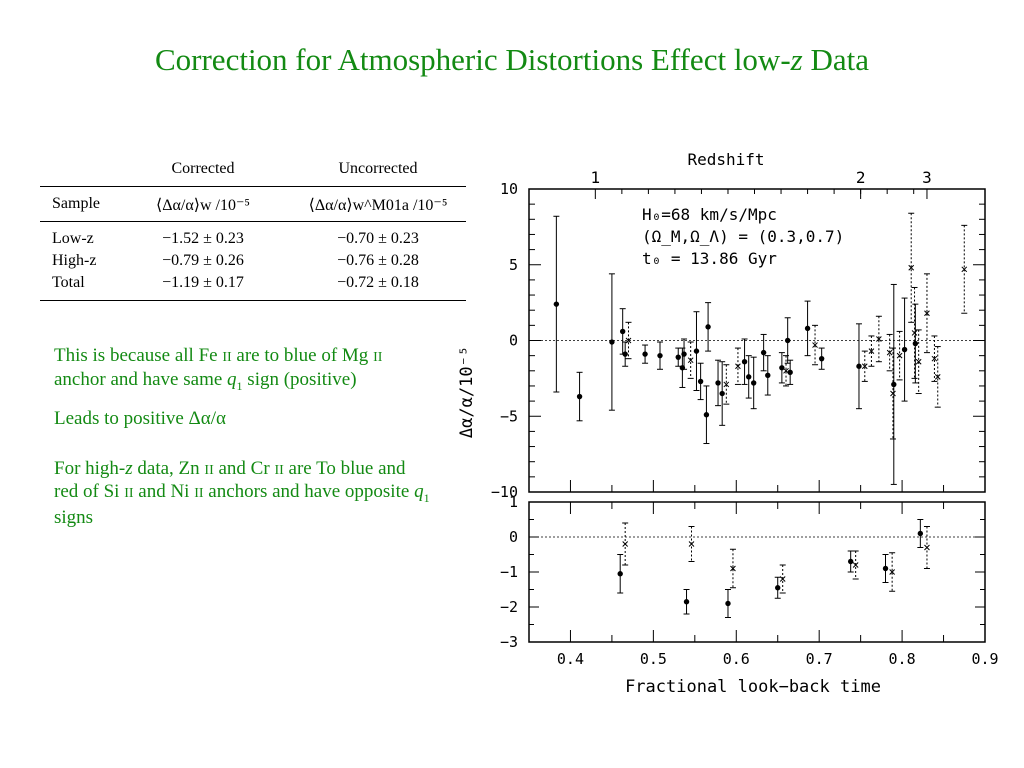 Image resolution: width=1024 pixels, height=768 pixels. I want to click on row-corrected: −1.52 ± 0.23, so click(203, 238).